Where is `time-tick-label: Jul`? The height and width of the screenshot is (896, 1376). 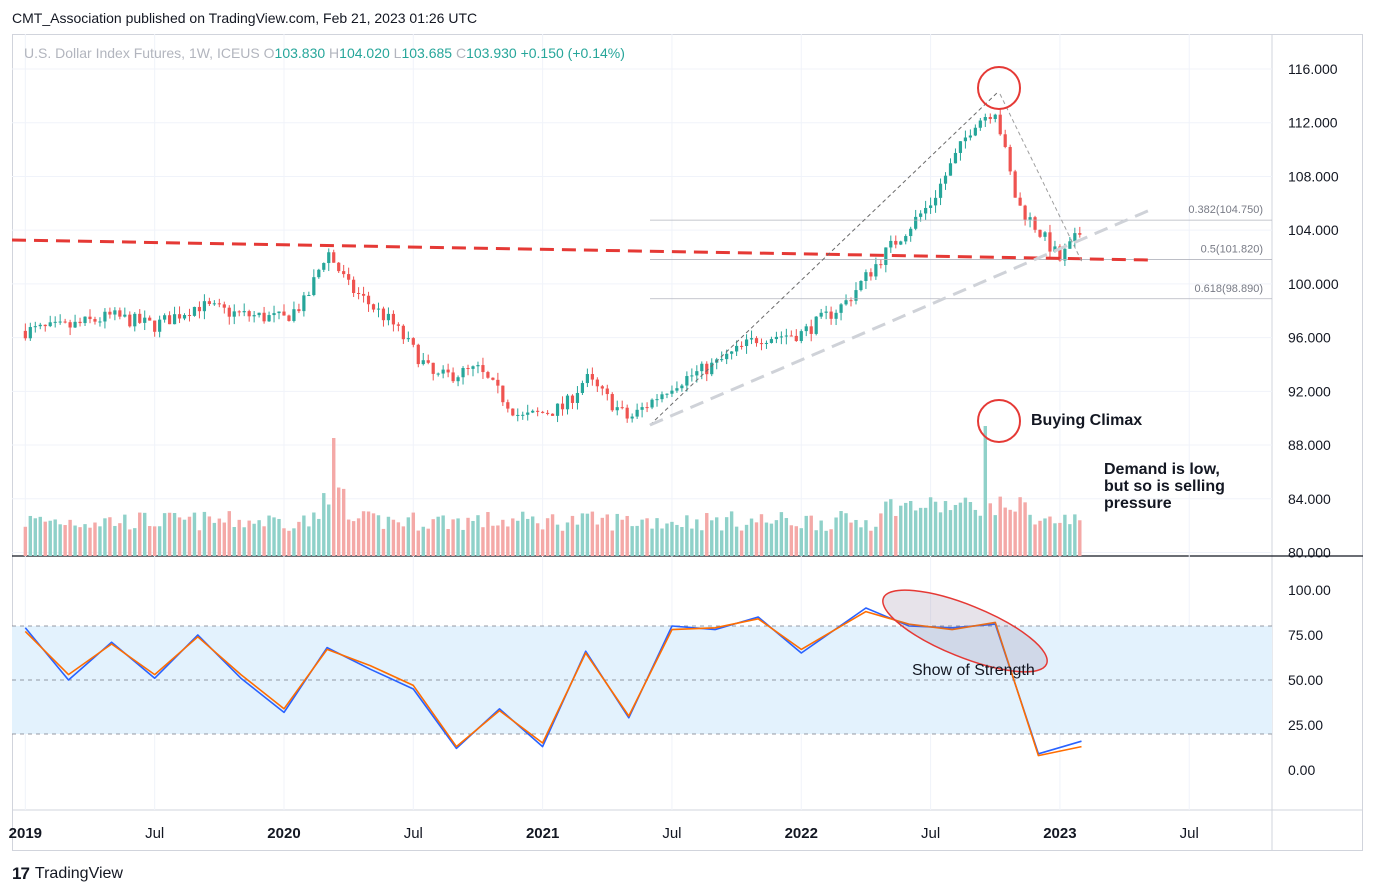
time-tick-label: Jul is located at coordinates (154, 833).